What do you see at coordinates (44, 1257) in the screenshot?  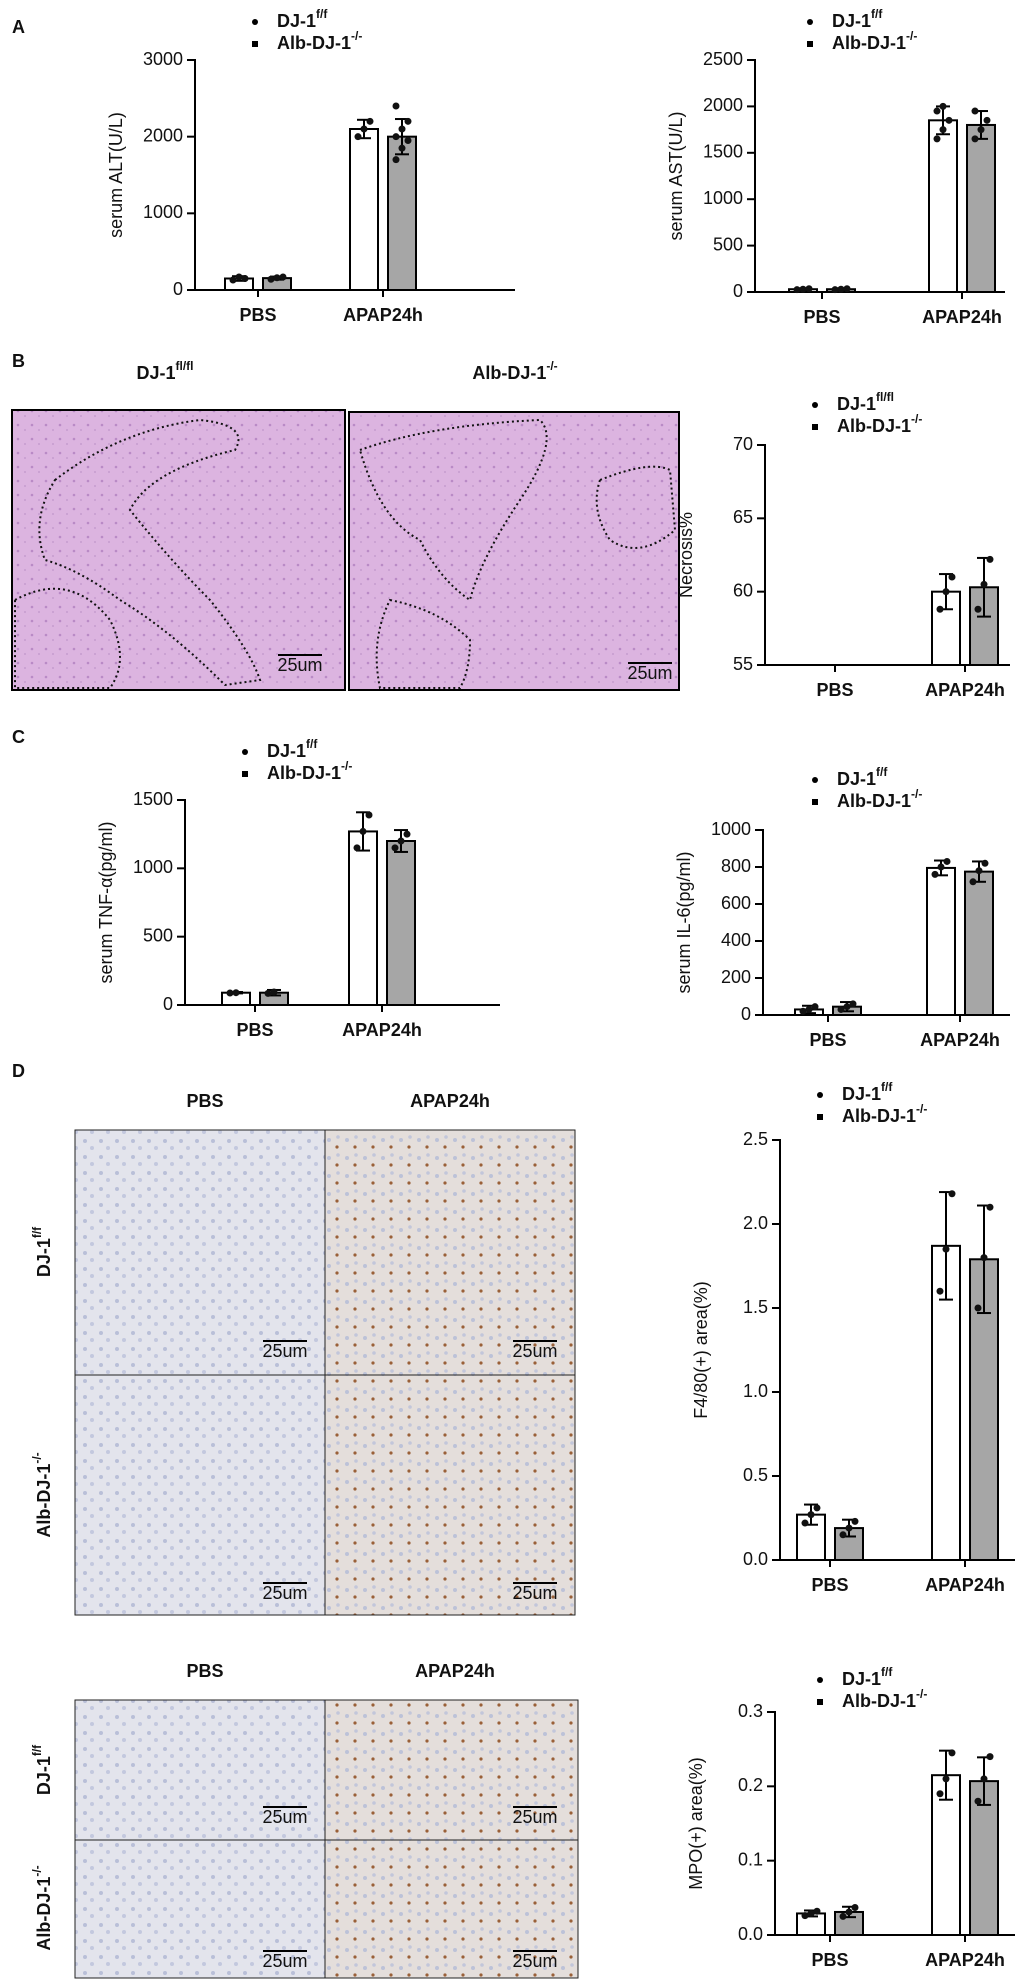 I see `row-label-text: DJ-1` at bounding box center [44, 1257].